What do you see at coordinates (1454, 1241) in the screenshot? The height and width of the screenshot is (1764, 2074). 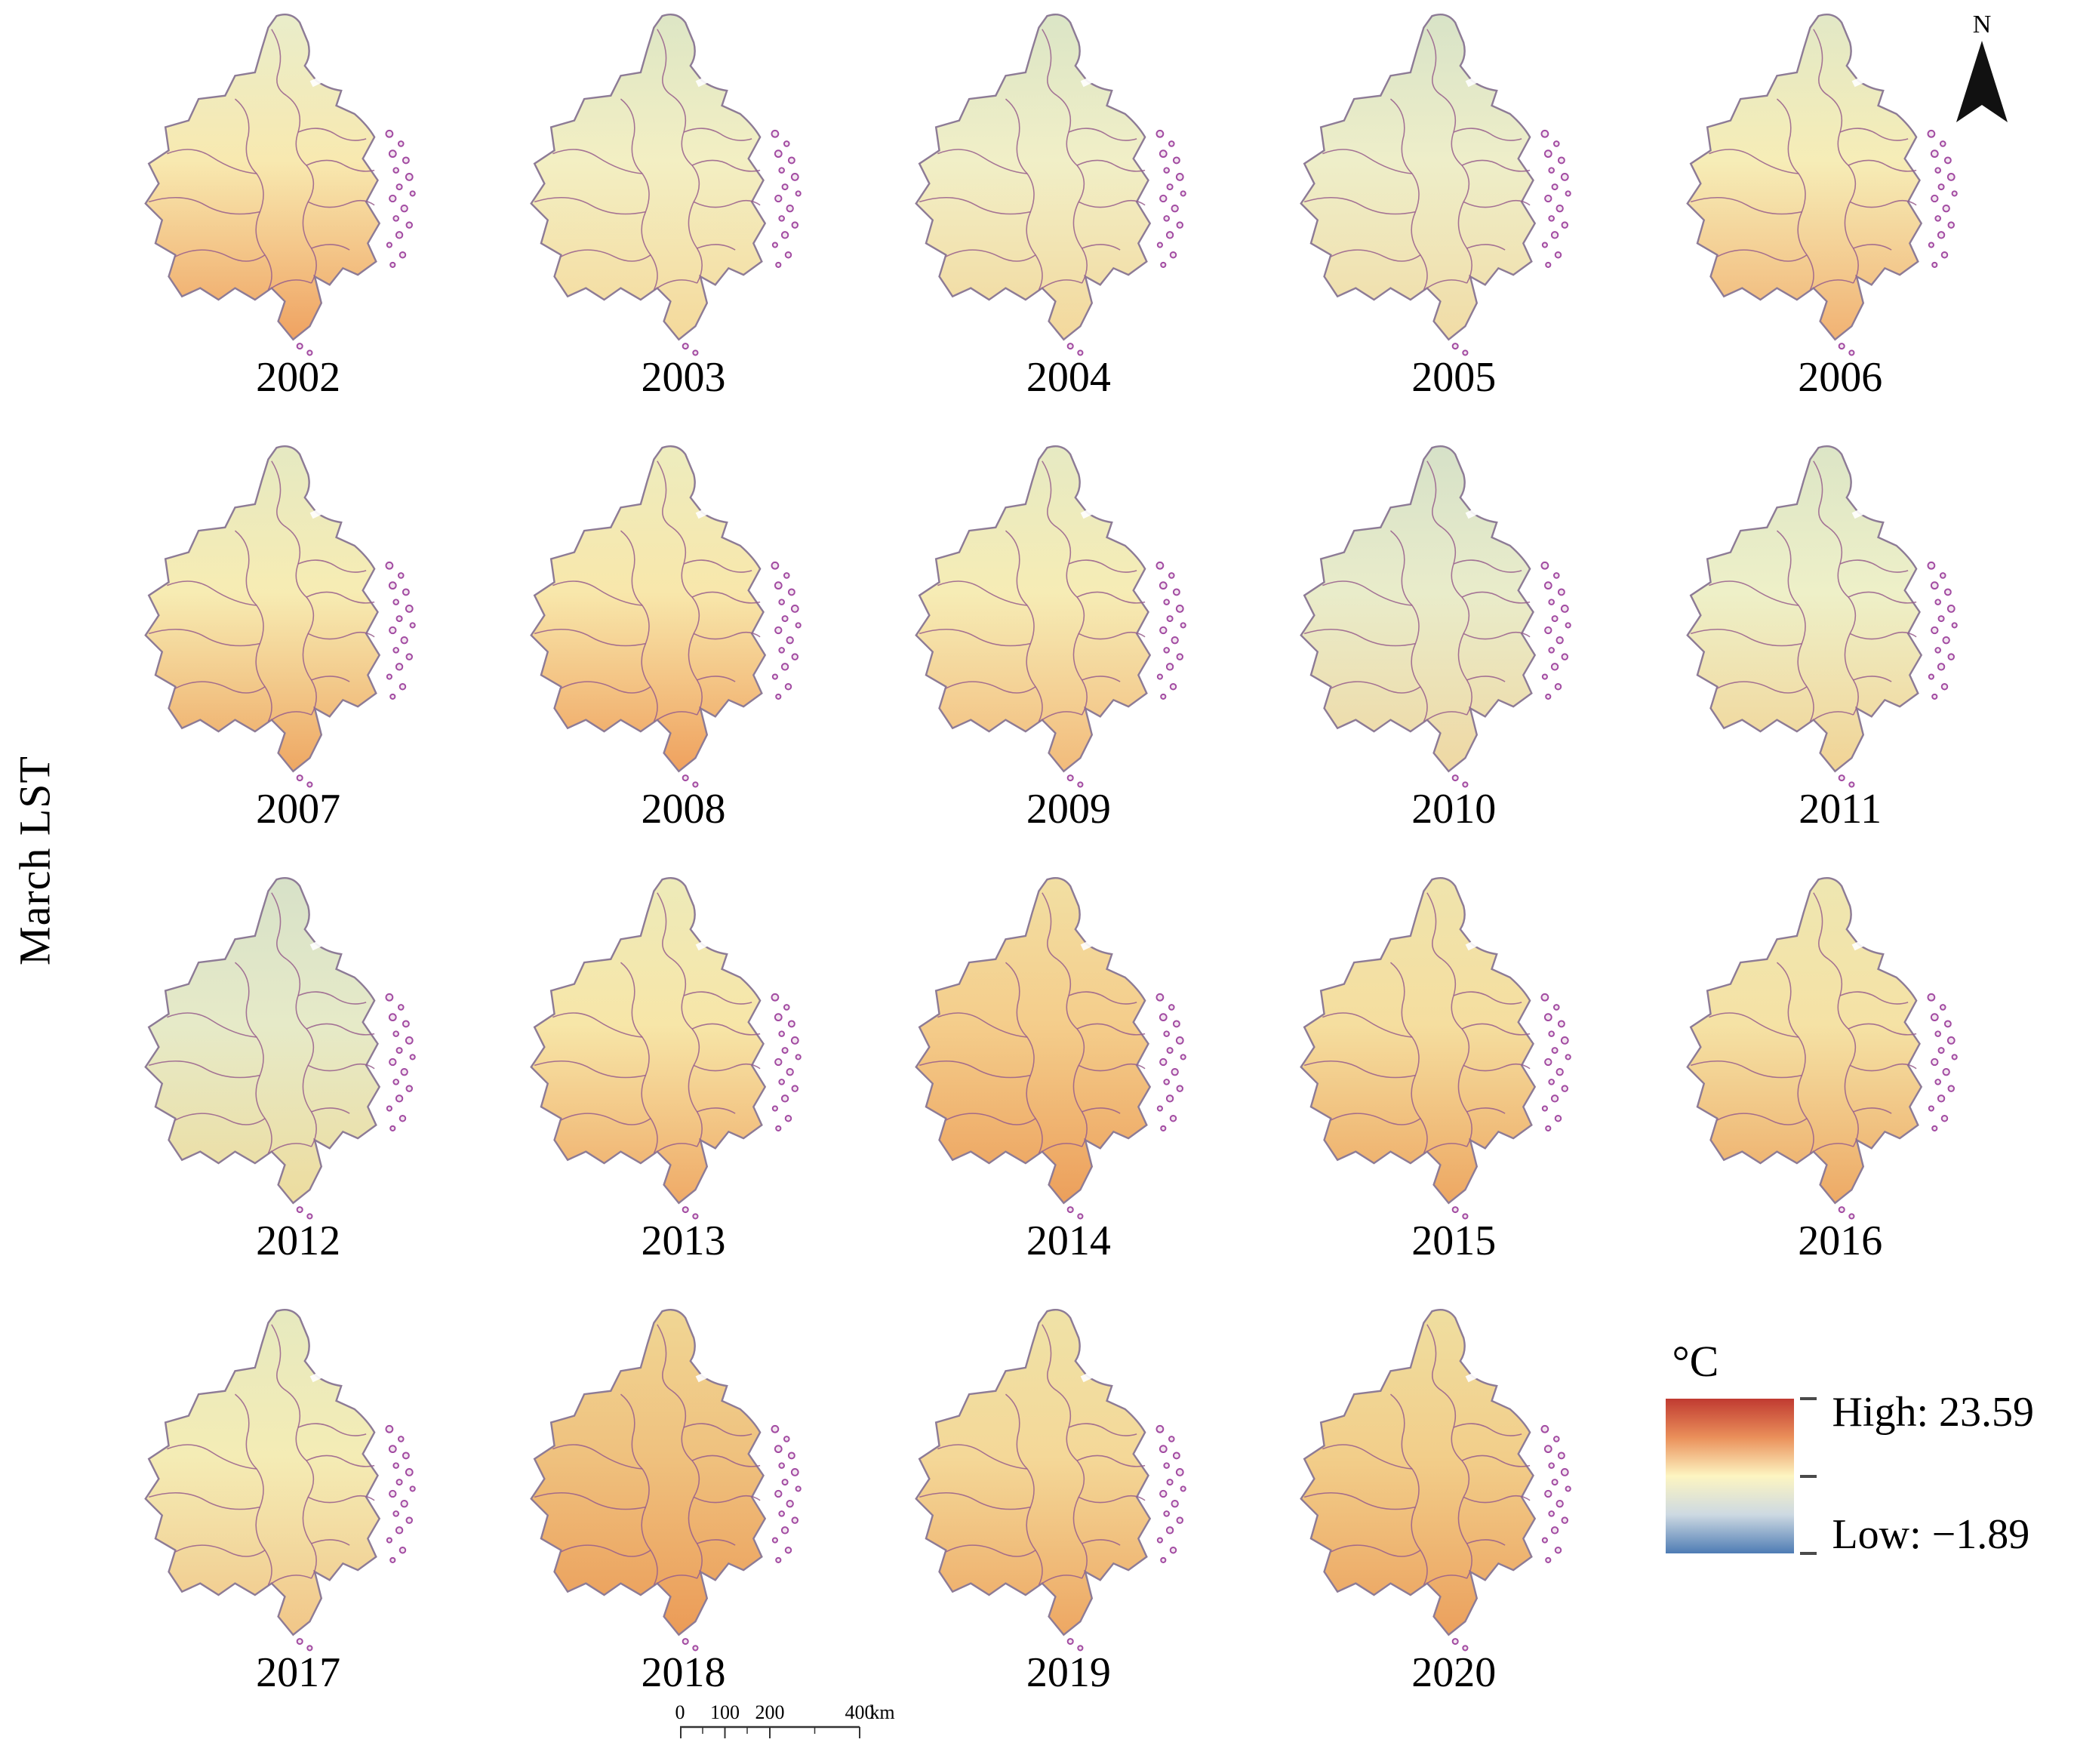 I see `year-label: 2015` at bounding box center [1454, 1241].